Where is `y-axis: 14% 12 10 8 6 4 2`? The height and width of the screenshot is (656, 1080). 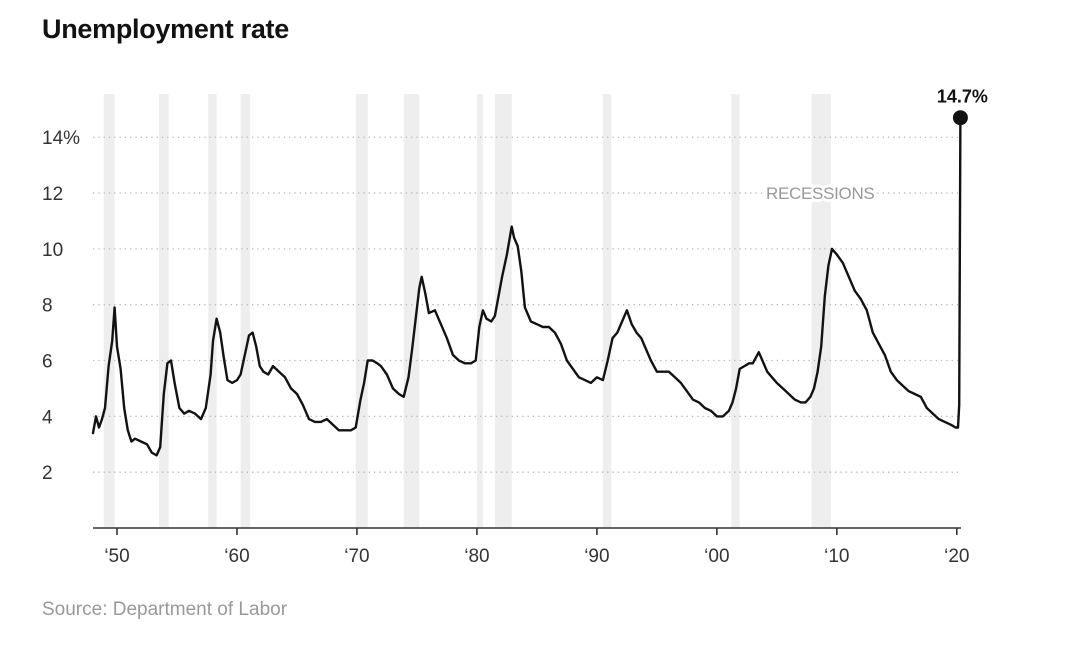 y-axis: 14% 12 10 8 6 4 2 is located at coordinates (61, 306).